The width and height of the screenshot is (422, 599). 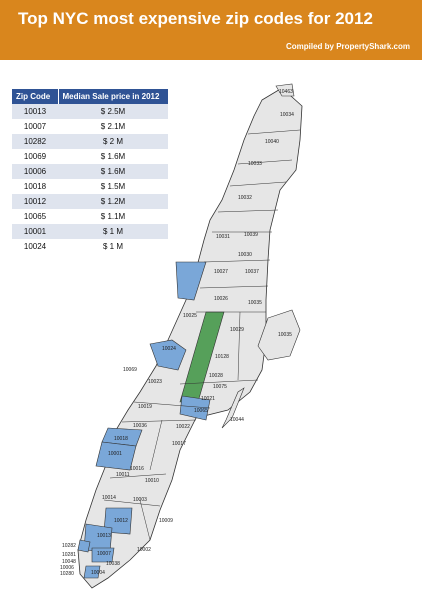 I want to click on zip-cell: 10065, so click(x=35, y=216).